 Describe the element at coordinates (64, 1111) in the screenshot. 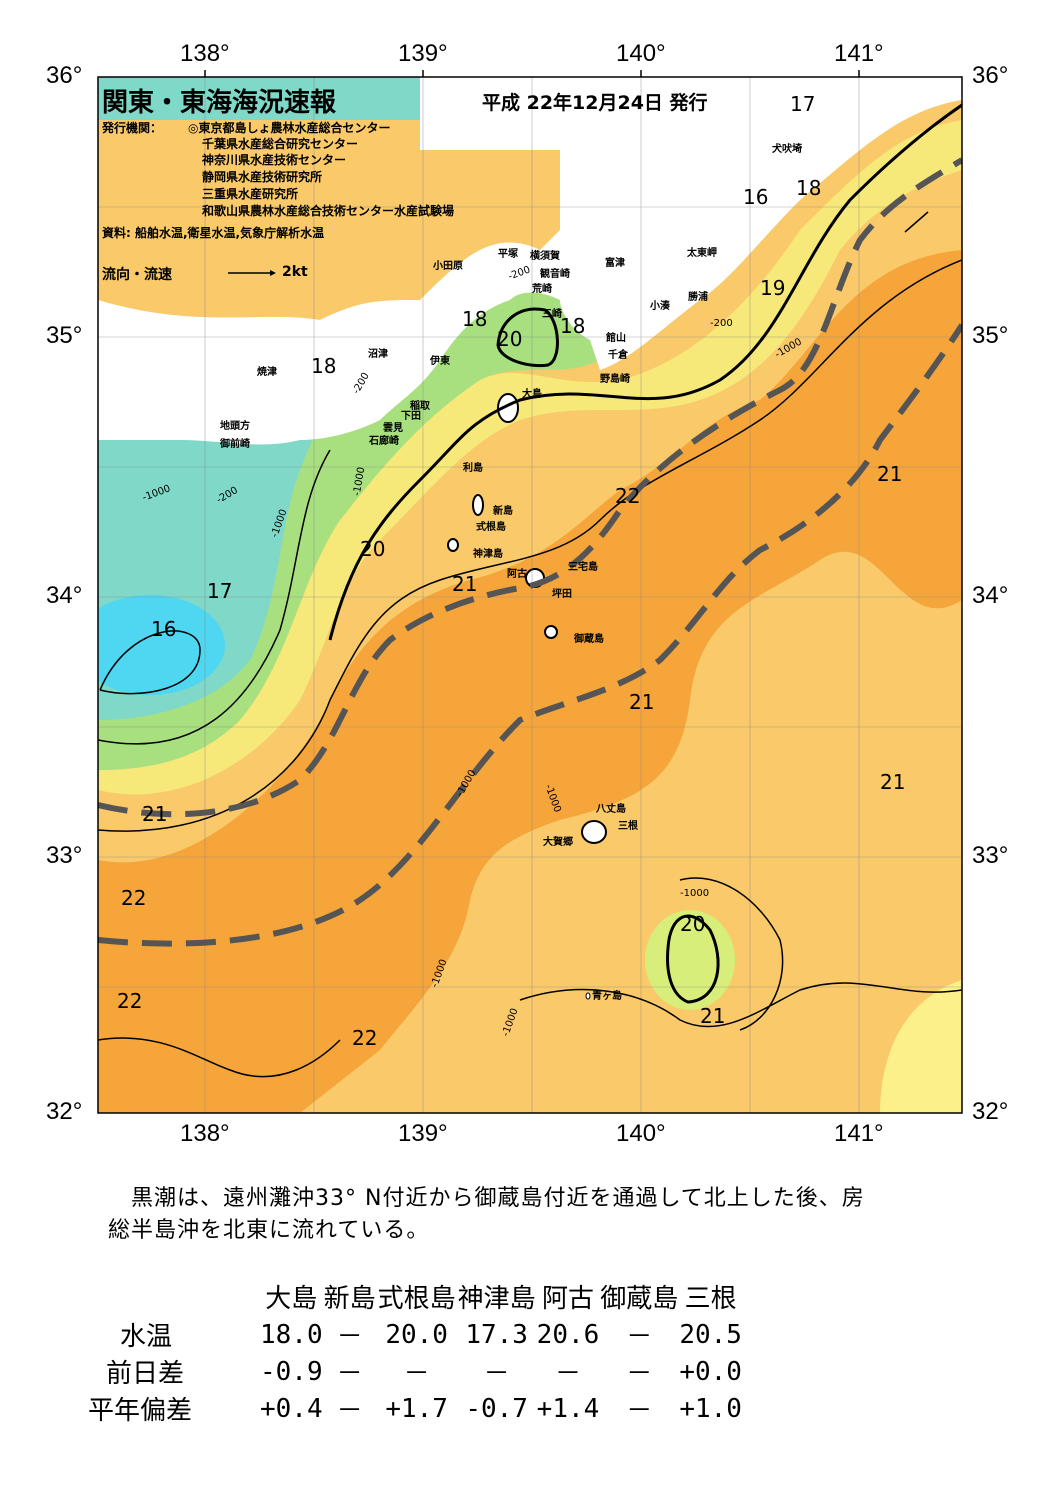

I see `lat-label-32-left: 32°` at that location.